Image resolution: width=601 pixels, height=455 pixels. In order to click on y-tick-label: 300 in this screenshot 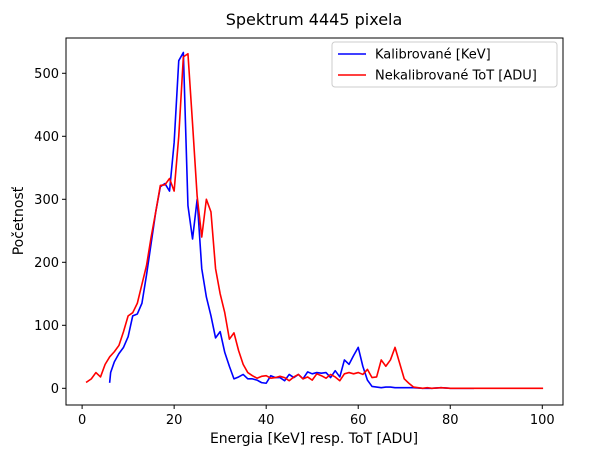, I will do `click(46, 200)`.